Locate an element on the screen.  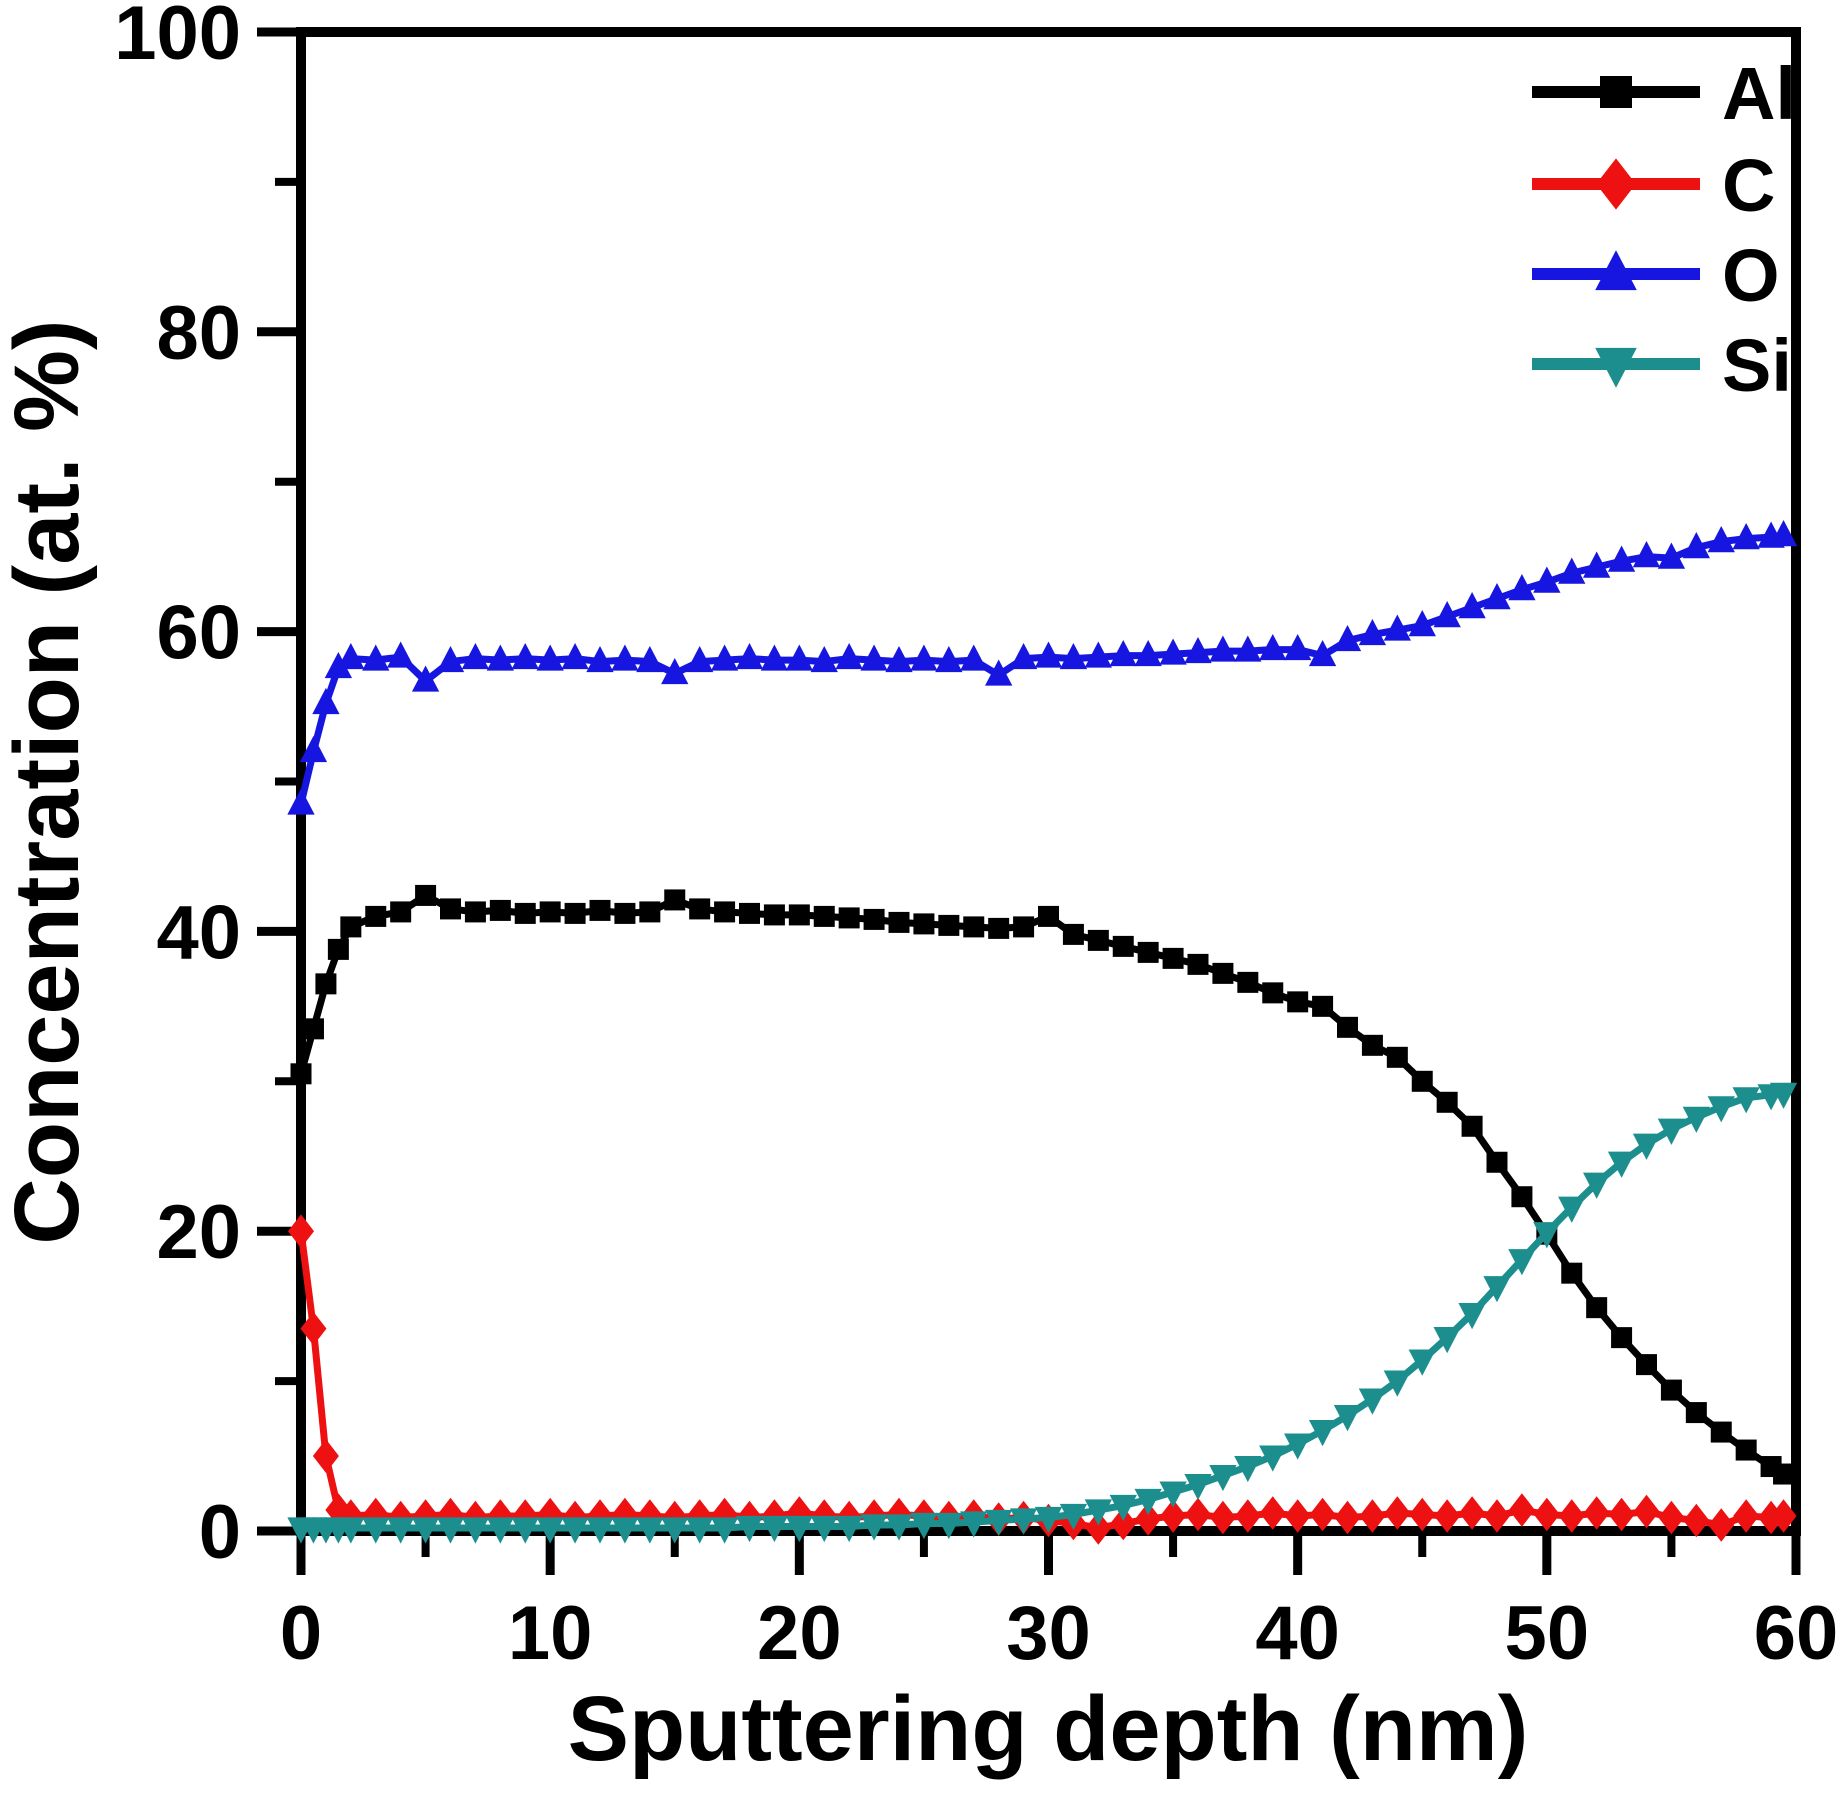
x-tick-label: 60 is located at coordinates (1796, 1633).